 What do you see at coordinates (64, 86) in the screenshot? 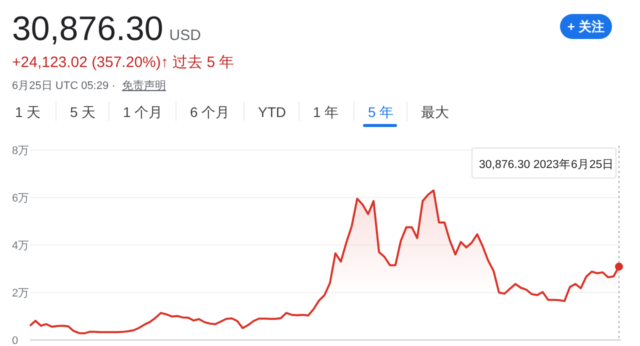
I see `text: 6月25日 UTC 05:29 ·` at bounding box center [64, 86].